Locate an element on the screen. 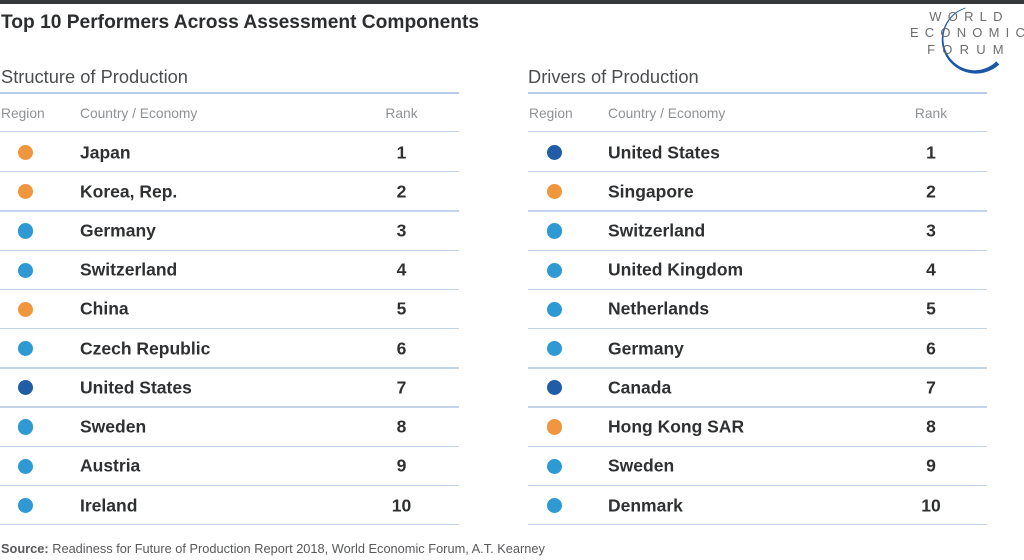 This screenshot has height=560, width=1024. svg-text: WORLD is located at coordinates (968, 16).